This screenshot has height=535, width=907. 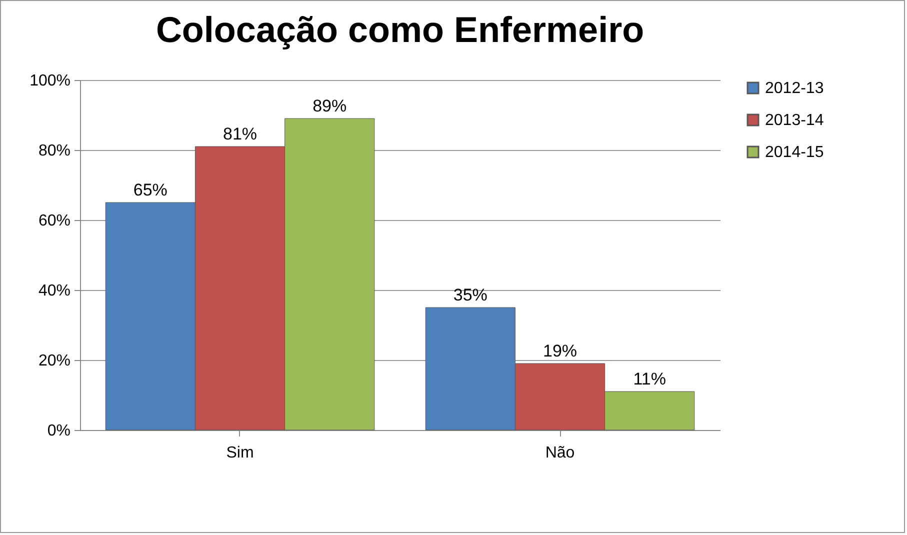 I want to click on y-tick-label: 80%, so click(x=54, y=151).